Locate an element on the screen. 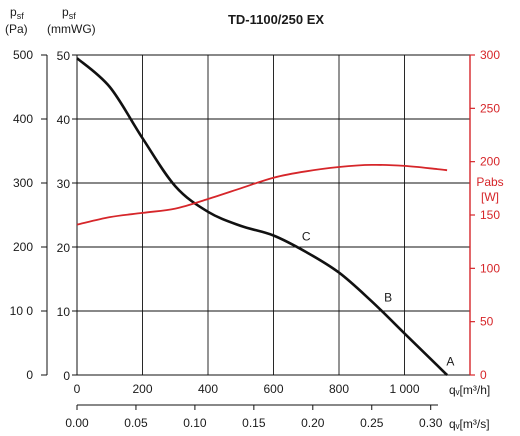 The height and width of the screenshot is (436, 520). x-axis-m3s-label: qᵥ[m³/s] is located at coordinates (469, 424).